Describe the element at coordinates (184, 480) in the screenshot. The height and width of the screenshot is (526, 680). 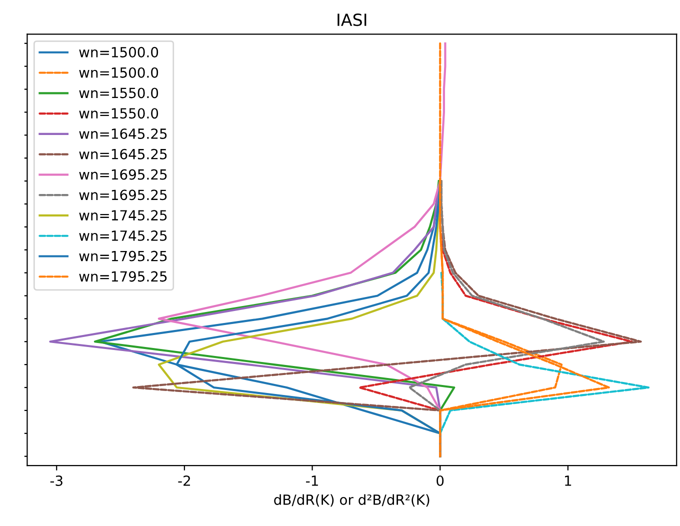
I see `x-tick-label: -2` at that location.